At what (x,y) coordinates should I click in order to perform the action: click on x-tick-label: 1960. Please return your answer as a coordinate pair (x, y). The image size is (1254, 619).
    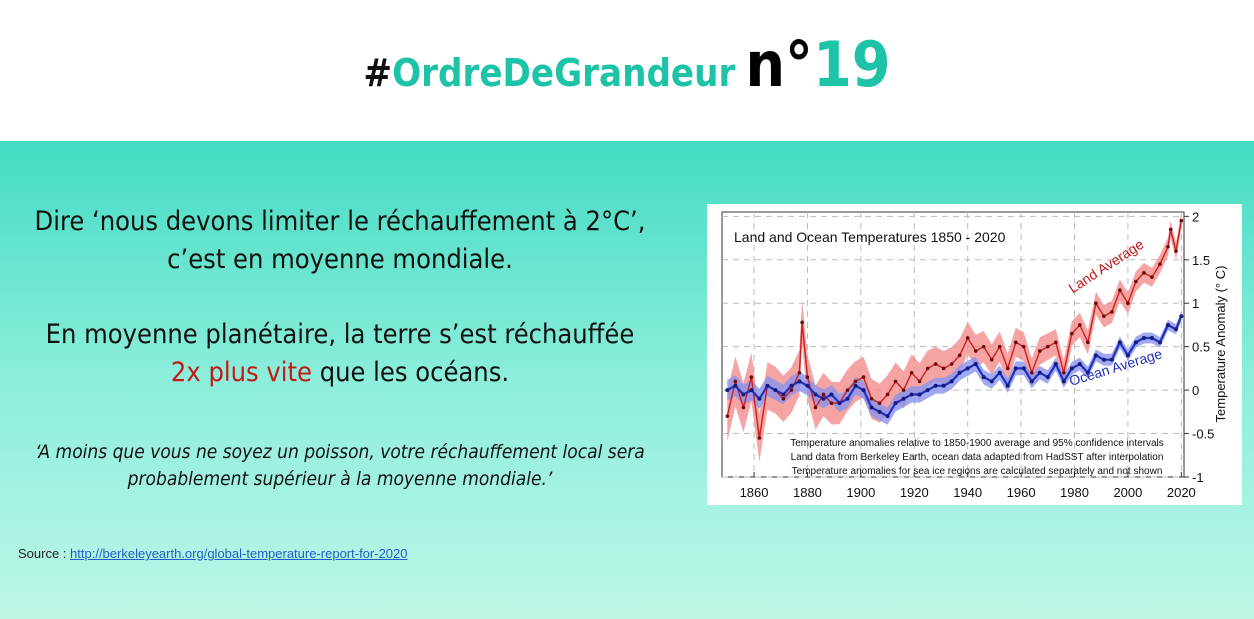
    Looking at the image, I should click on (1021, 492).